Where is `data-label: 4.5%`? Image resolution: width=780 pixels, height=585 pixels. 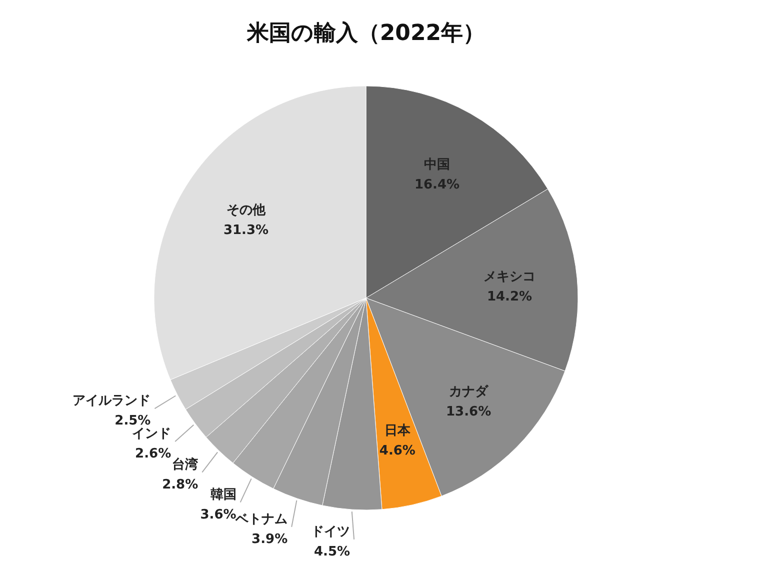 data-label: 4.5% is located at coordinates (332, 552).